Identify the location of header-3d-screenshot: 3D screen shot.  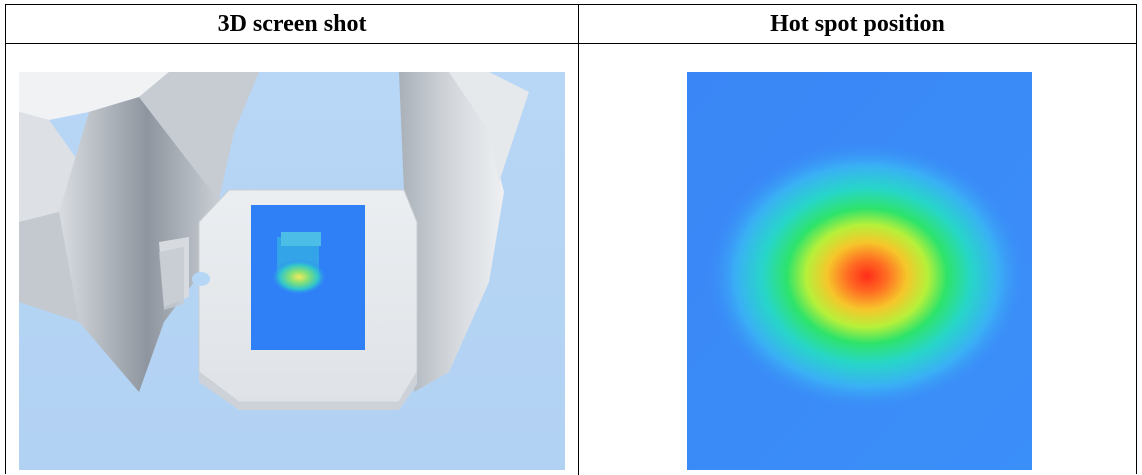
(292, 23).